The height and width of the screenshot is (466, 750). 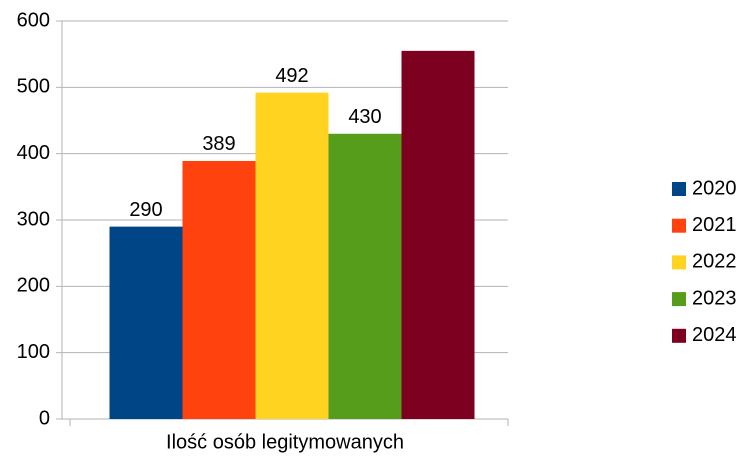 What do you see at coordinates (291, 76) in the screenshot?
I see `data-label: 492` at bounding box center [291, 76].